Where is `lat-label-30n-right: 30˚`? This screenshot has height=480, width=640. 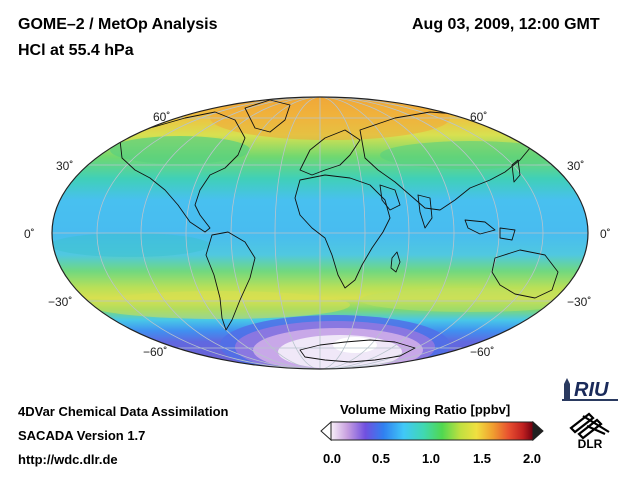 lat-label-30n-right: 30˚ is located at coordinates (576, 166).